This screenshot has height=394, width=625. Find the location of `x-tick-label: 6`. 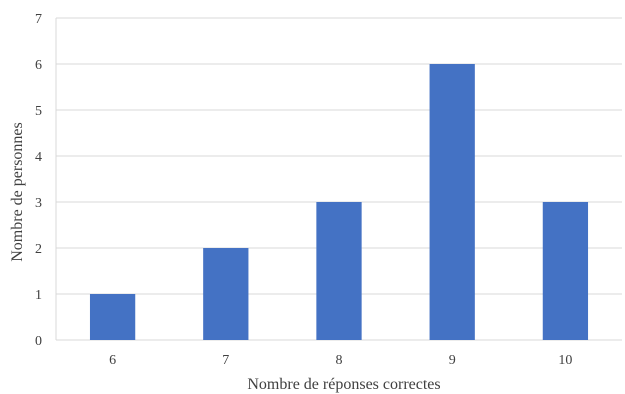

x-tick-label: 6 is located at coordinates (112, 360).